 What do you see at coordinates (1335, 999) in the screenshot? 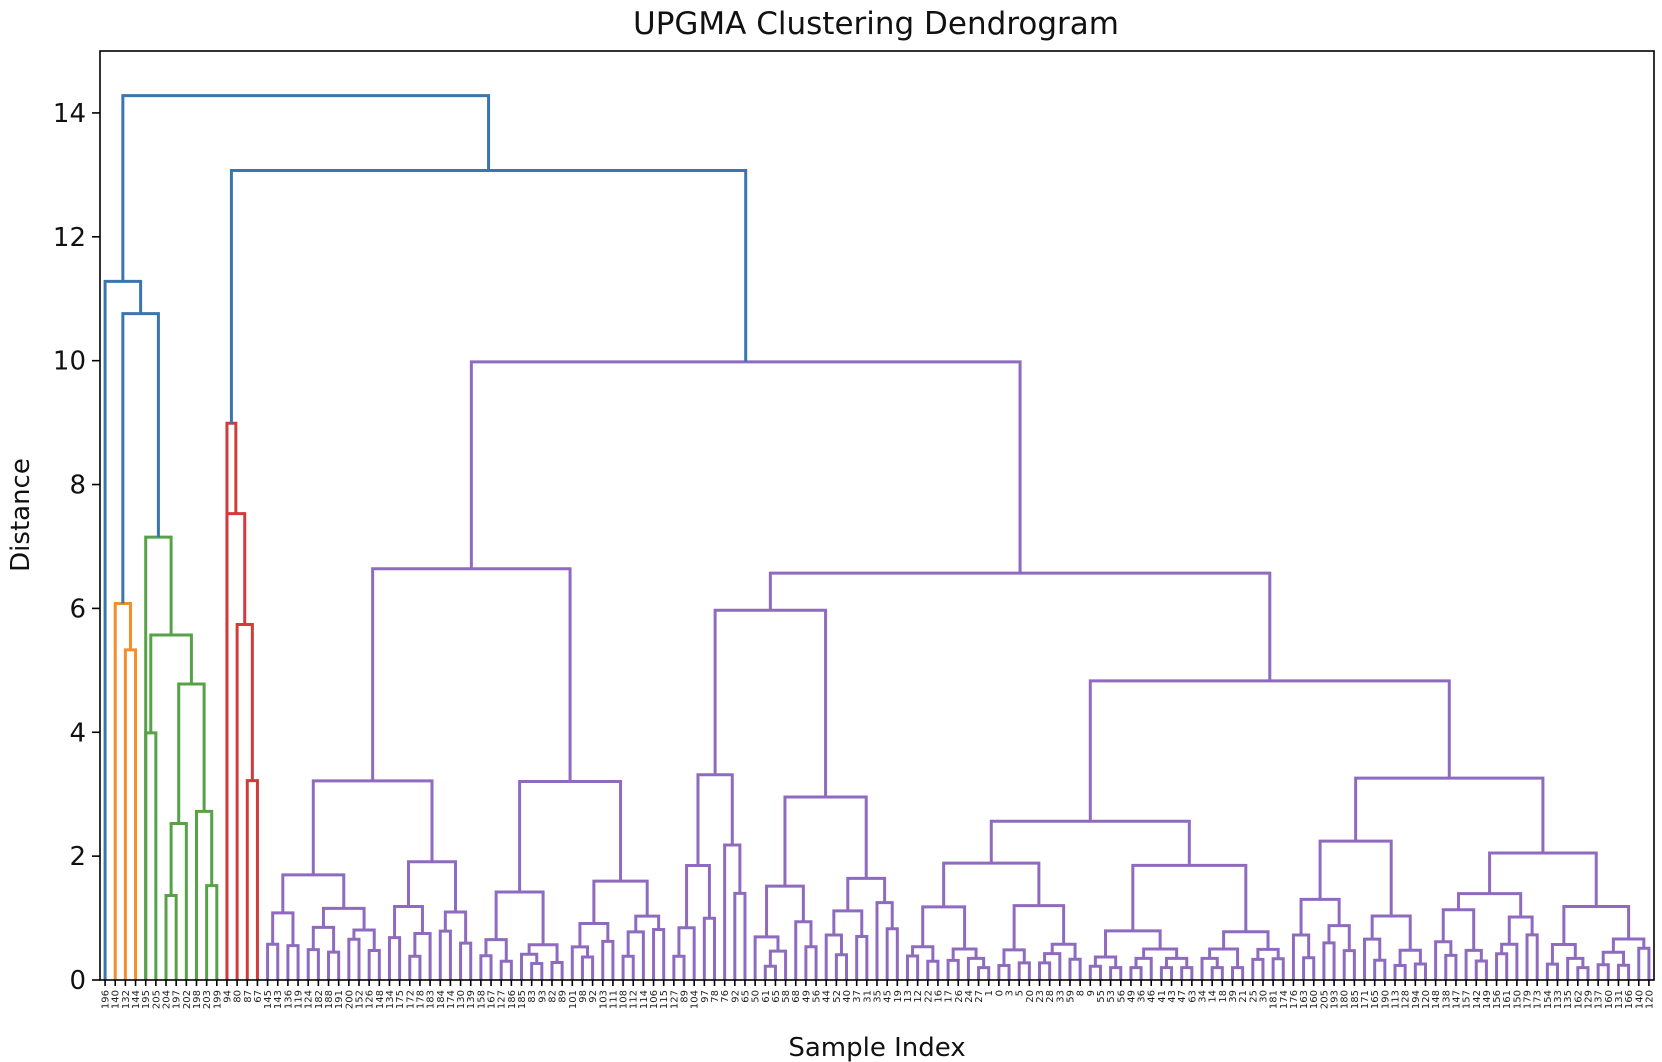
I see `leaf-label: 193` at bounding box center [1335, 999].